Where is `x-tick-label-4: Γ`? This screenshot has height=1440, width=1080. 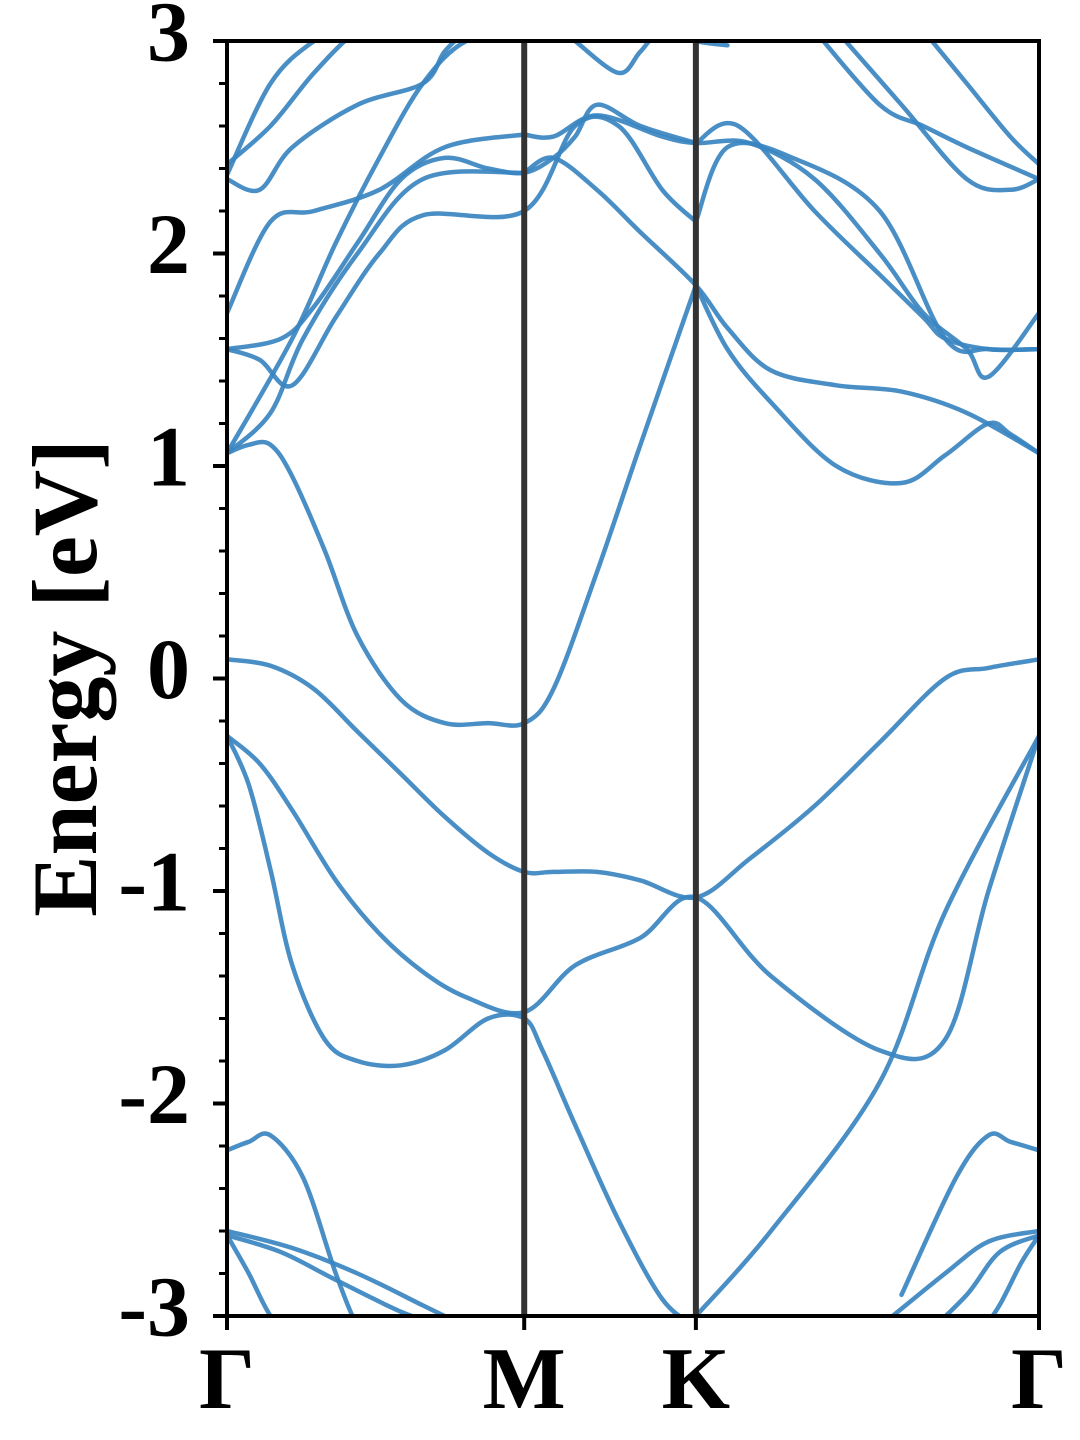 x-tick-label-4: Γ is located at coordinates (1039, 1379).